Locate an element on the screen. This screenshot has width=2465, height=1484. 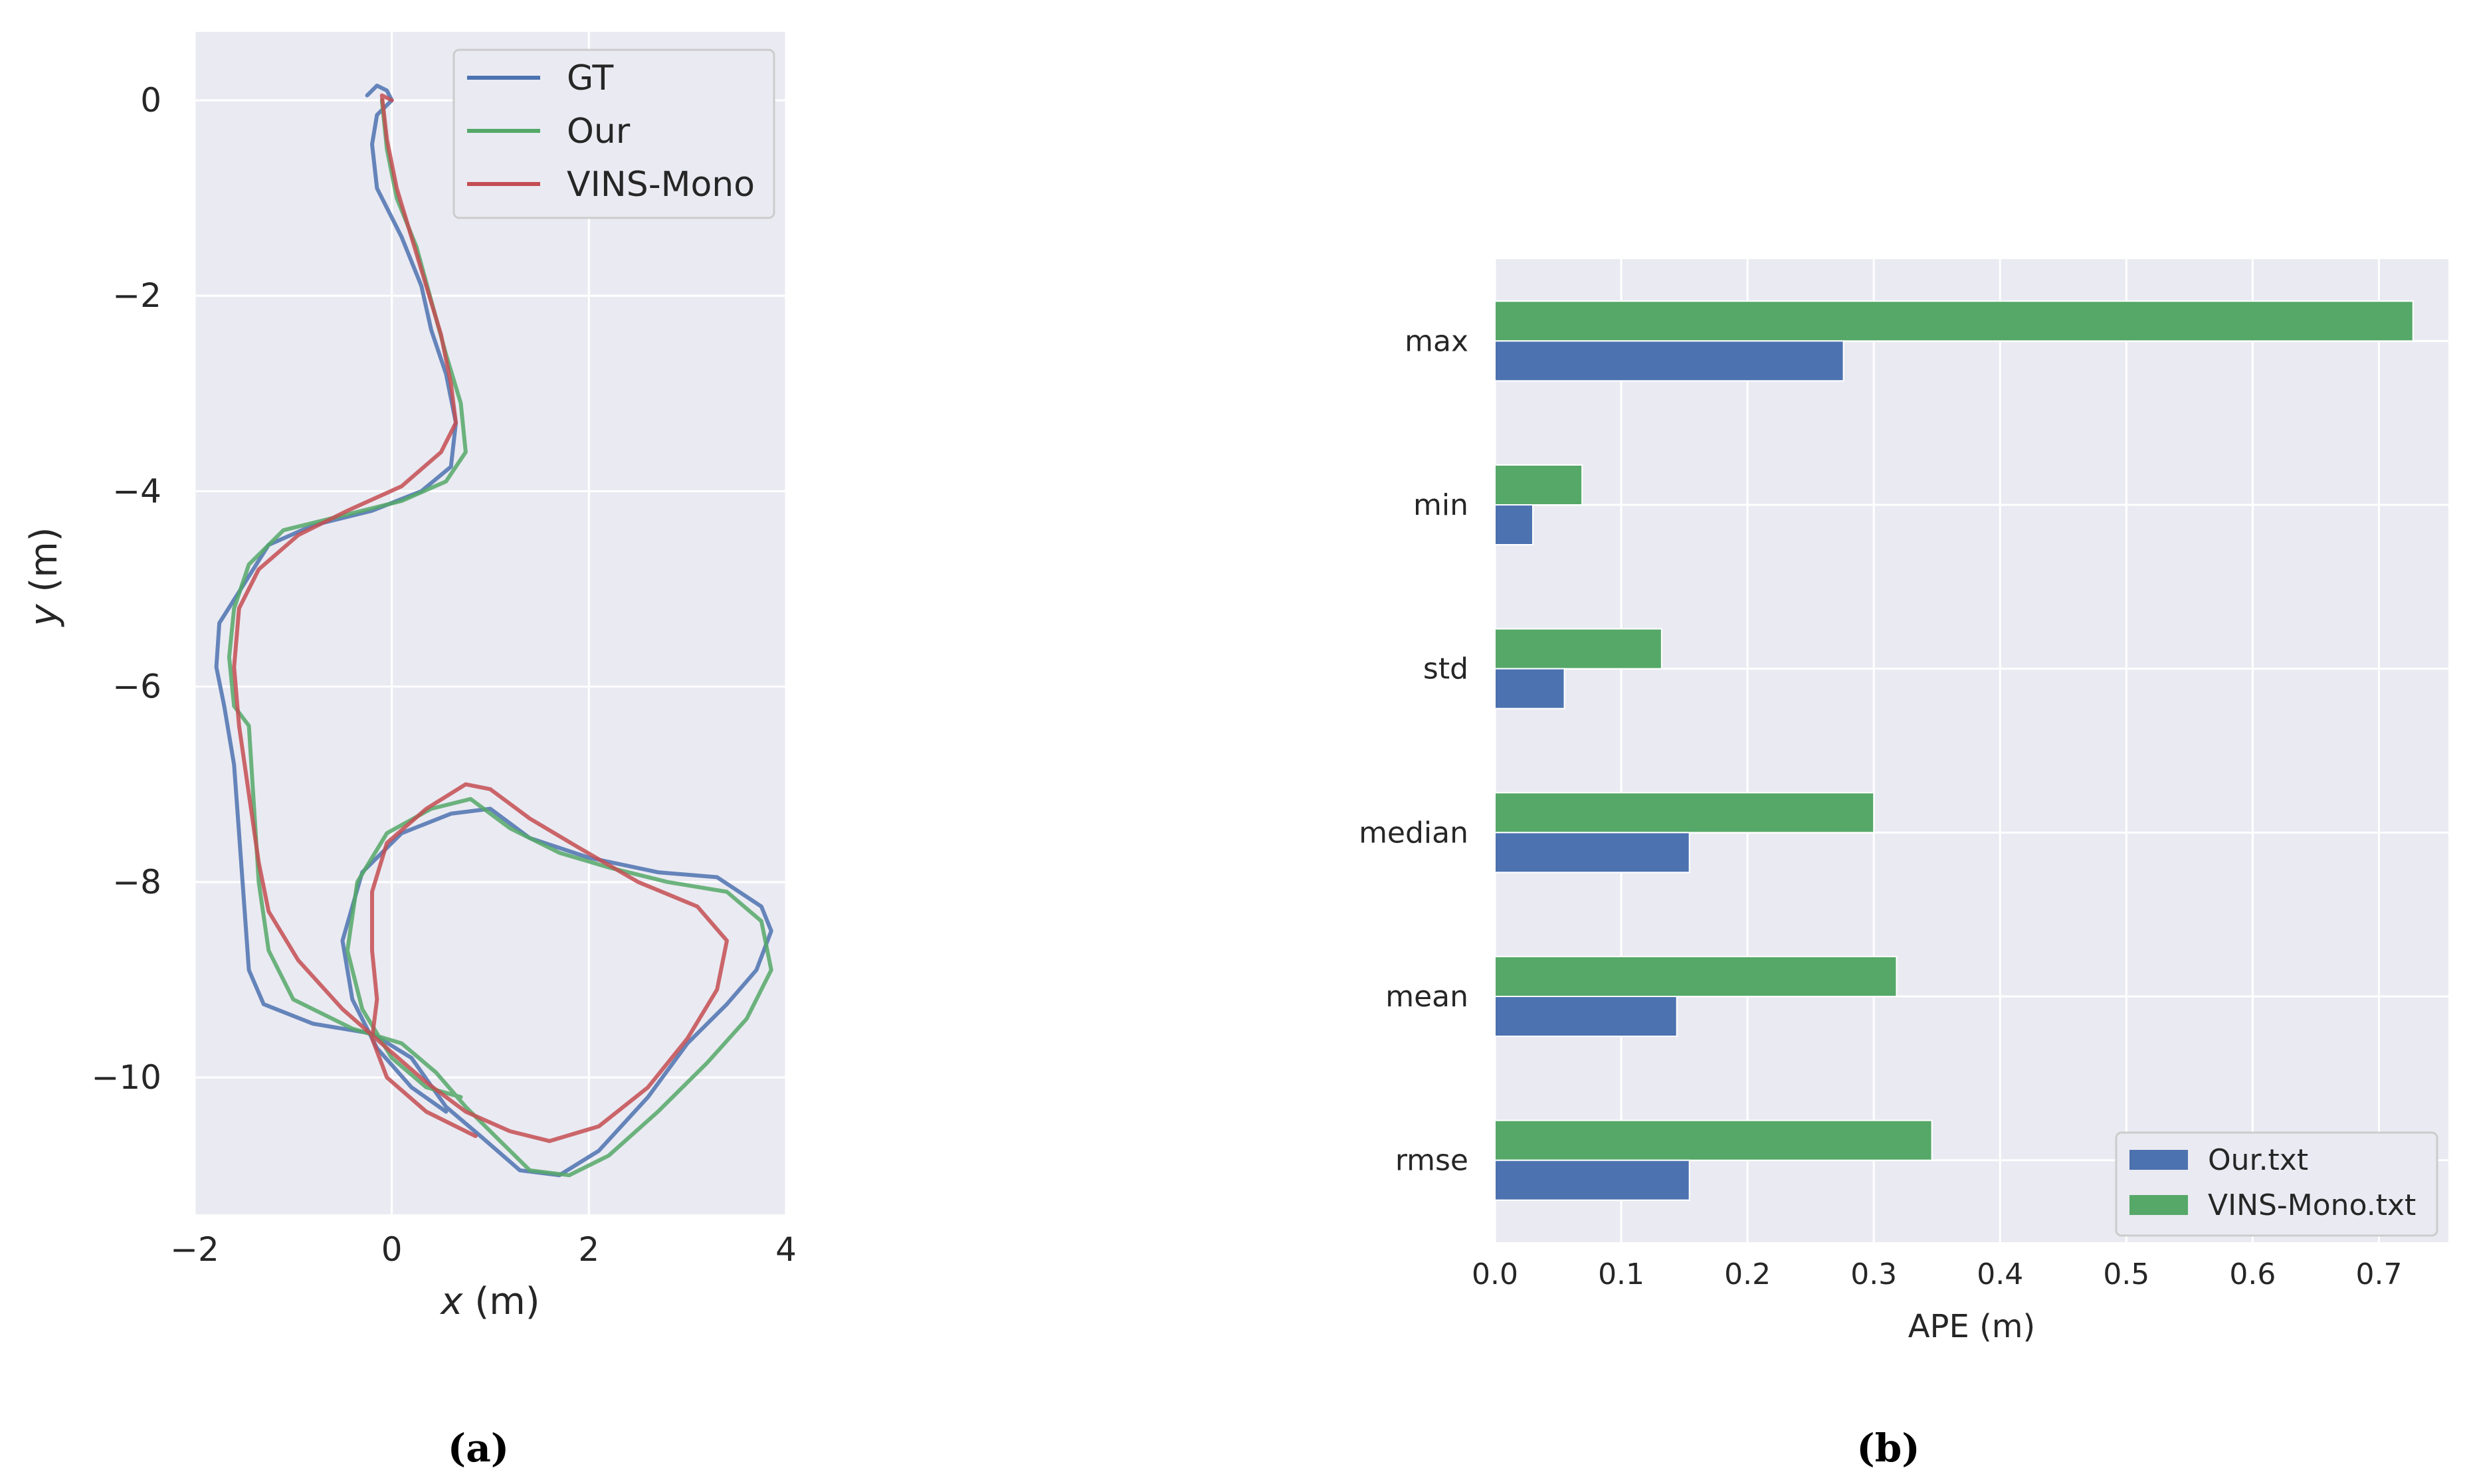
legend-label: VINS-Mono is located at coordinates (661, 185).